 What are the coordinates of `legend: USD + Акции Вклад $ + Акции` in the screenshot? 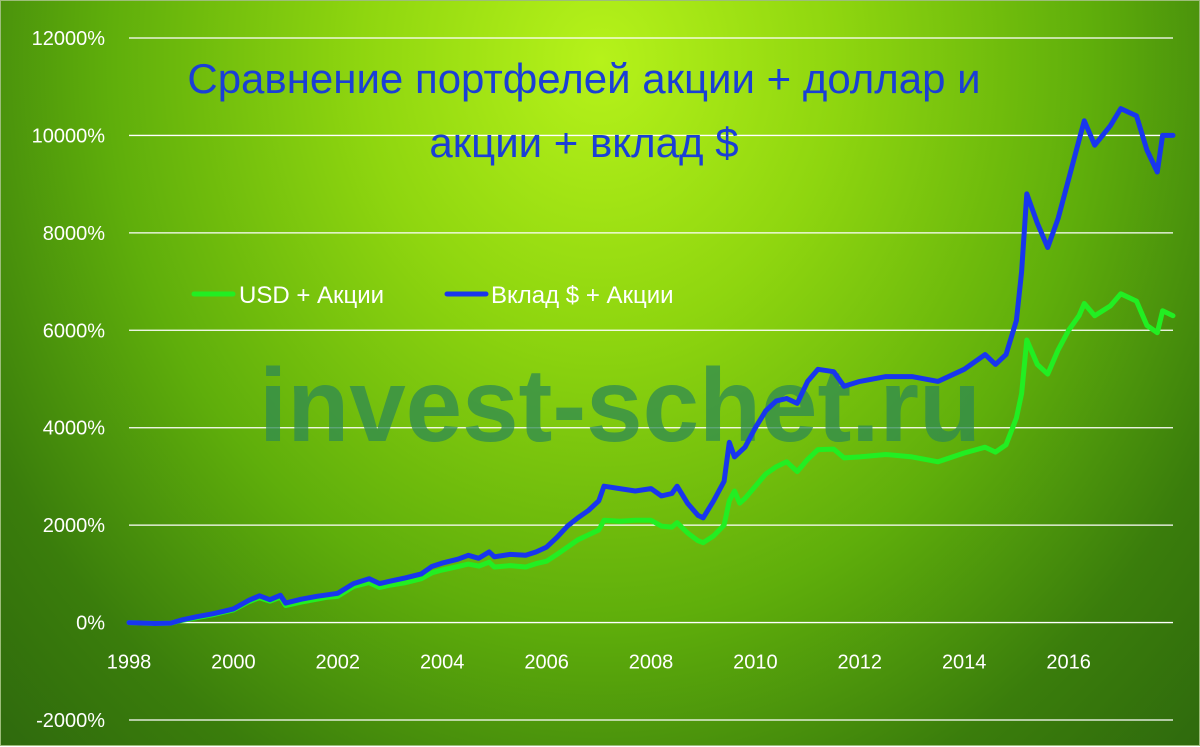 It's located at (432, 295).